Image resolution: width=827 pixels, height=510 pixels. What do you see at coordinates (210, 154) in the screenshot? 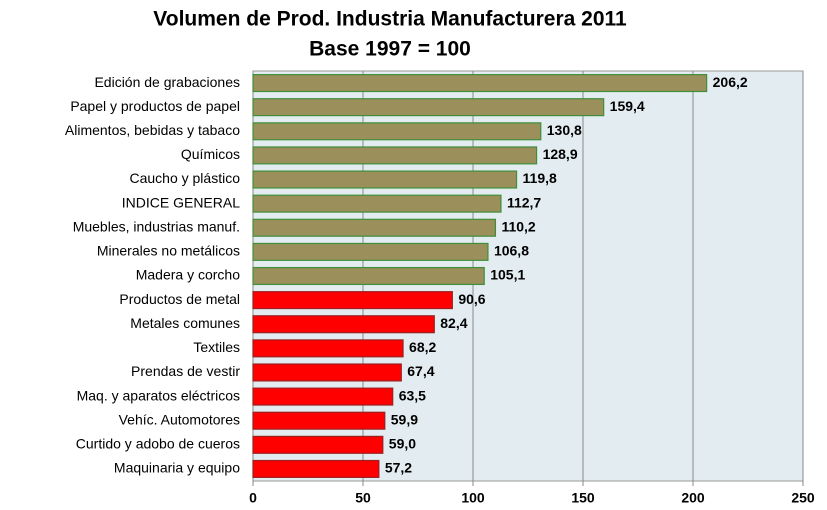
I see `y-tick-label: Químicos` at bounding box center [210, 154].